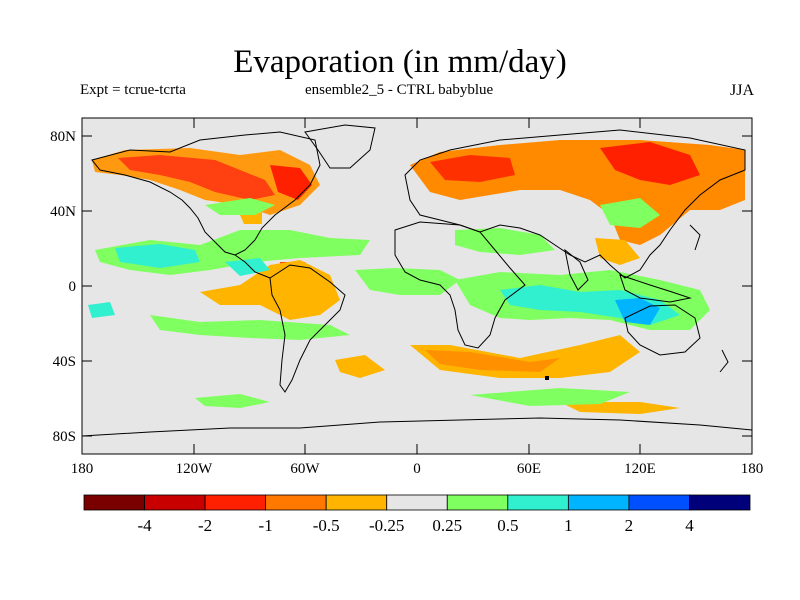 The width and height of the screenshot is (800, 600). I want to click on x-tick-180w: 180, so click(82, 469).